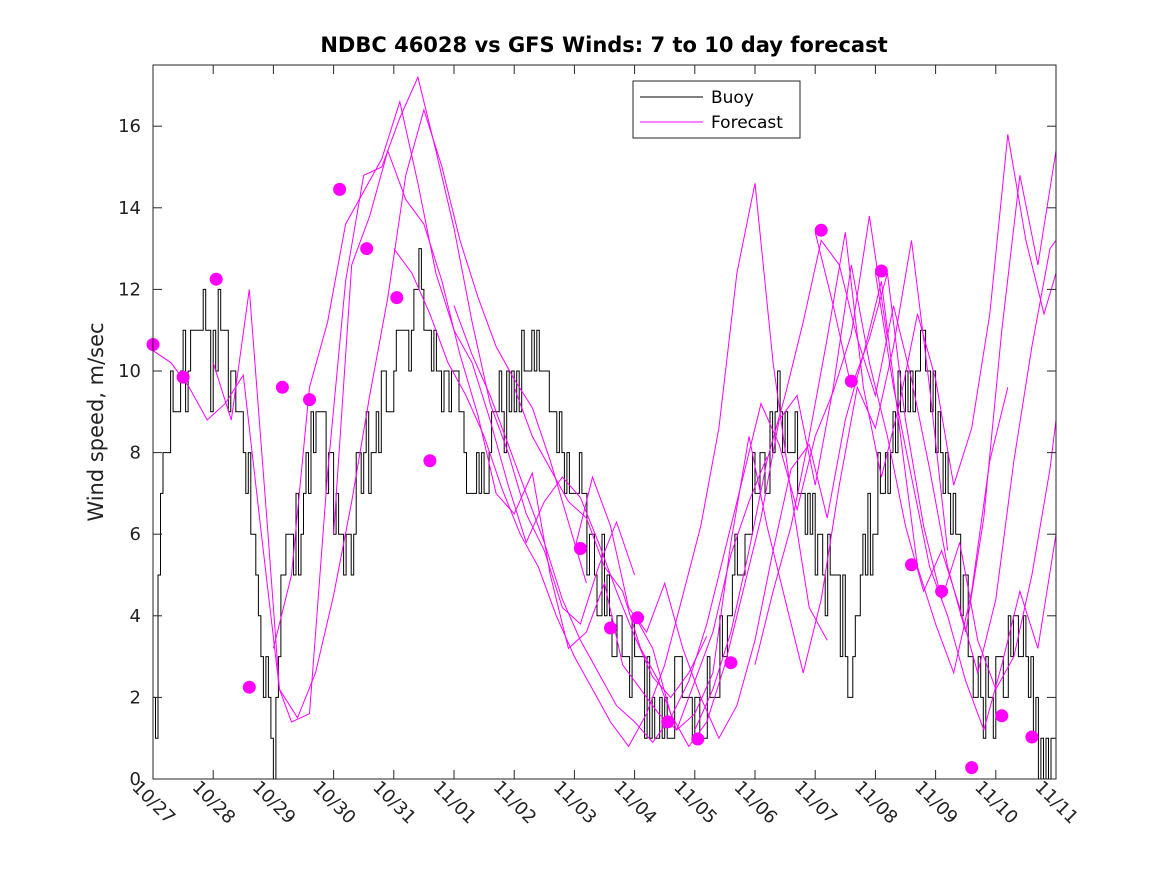 The width and height of the screenshot is (1167, 875). I want to click on y-tick-label: 10, so click(129, 371).